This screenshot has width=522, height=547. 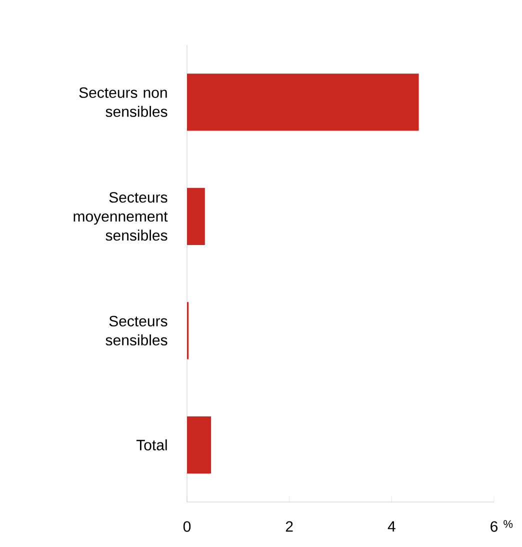 I want to click on x-tick-label: 6, so click(x=494, y=526).